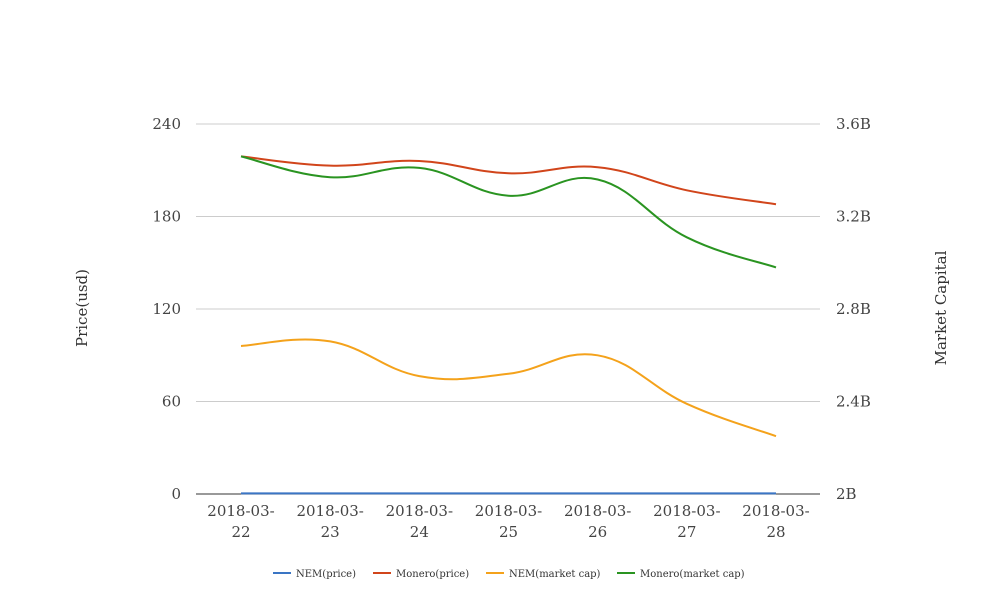 The height and width of the screenshot is (616, 1008). I want to click on left-tick-label: 180, so click(166, 217).